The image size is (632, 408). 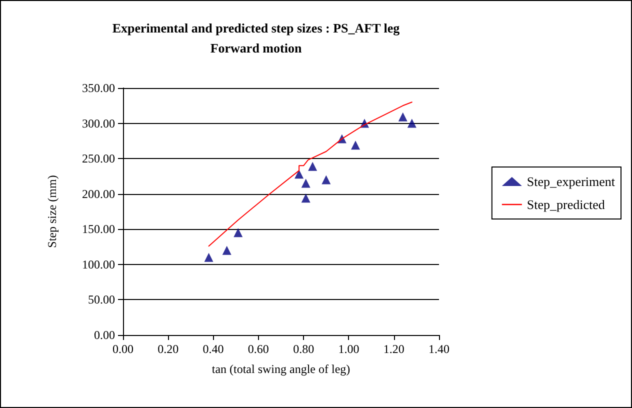 What do you see at coordinates (168, 349) in the screenshot?
I see `x-tick-label: 0.20` at bounding box center [168, 349].